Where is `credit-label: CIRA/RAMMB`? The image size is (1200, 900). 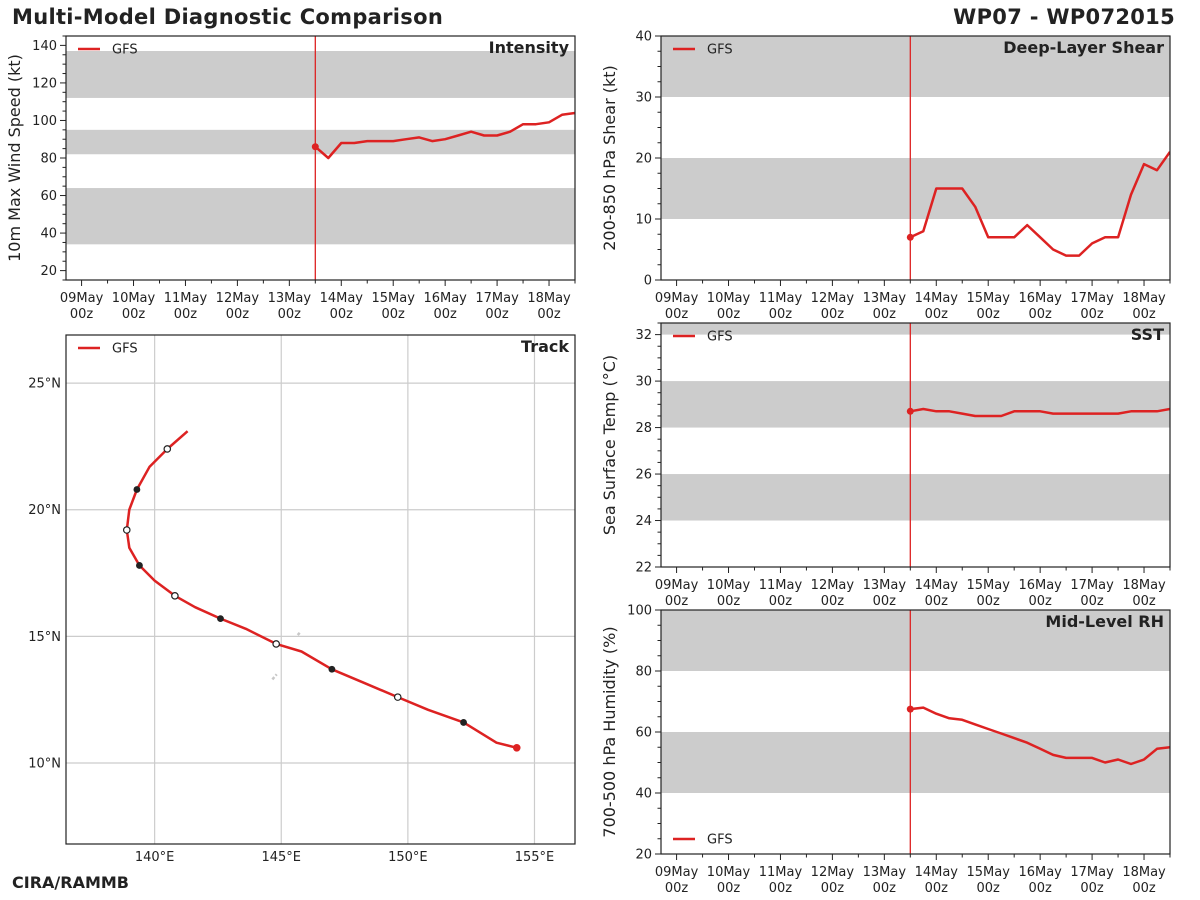
credit-label: CIRA/RAMMB is located at coordinates (70, 882).